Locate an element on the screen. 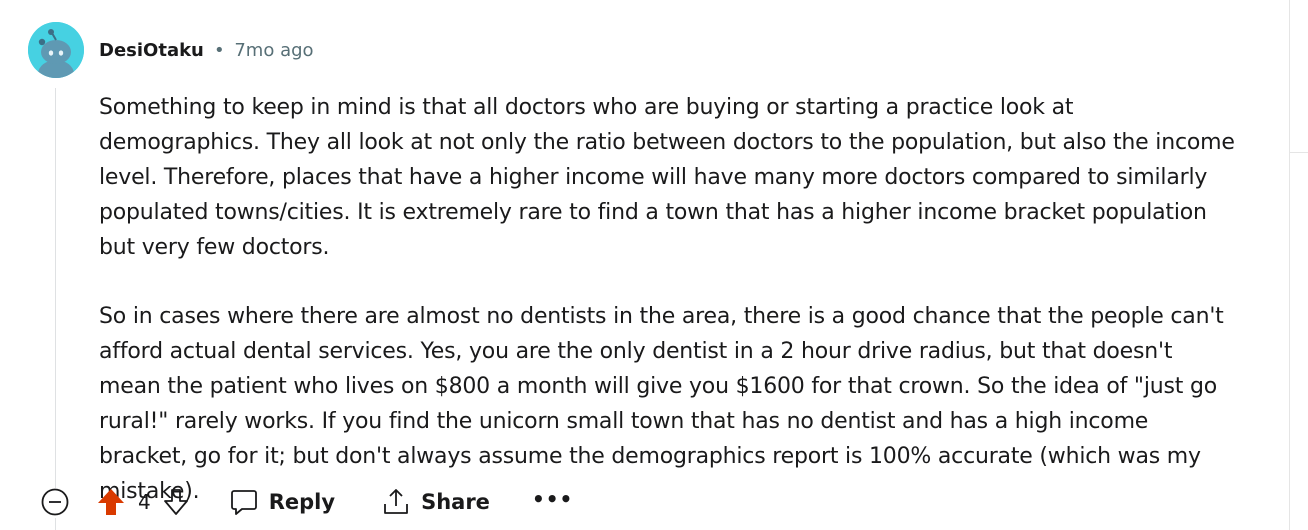 The image size is (1308, 530). minus-circle-icon is located at coordinates (55, 502).